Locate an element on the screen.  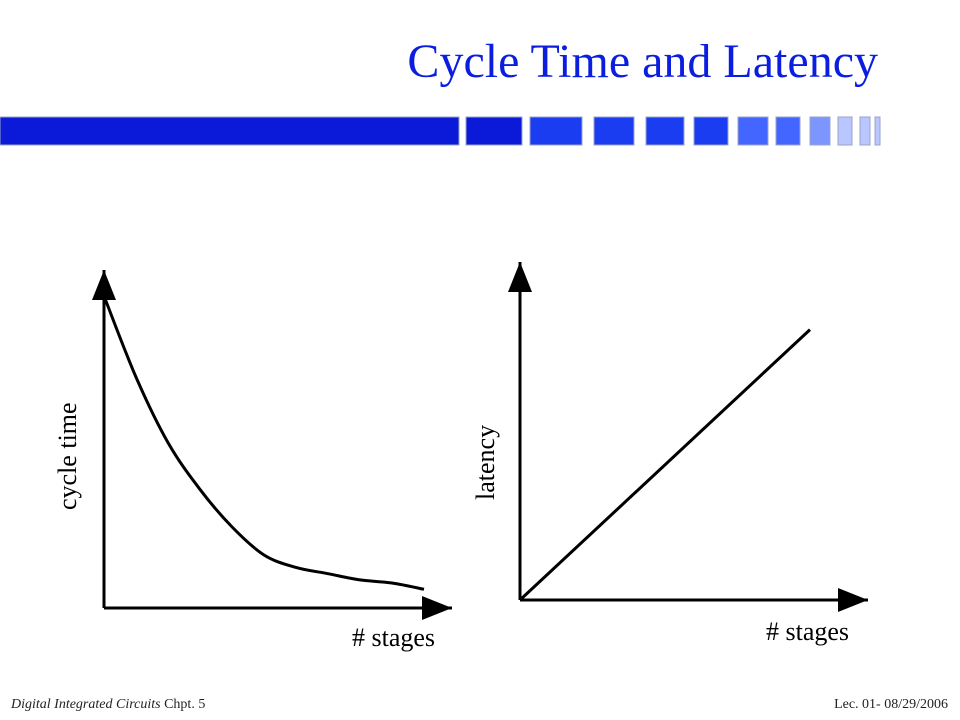
latency-x-label: # stages is located at coordinates (807, 631).